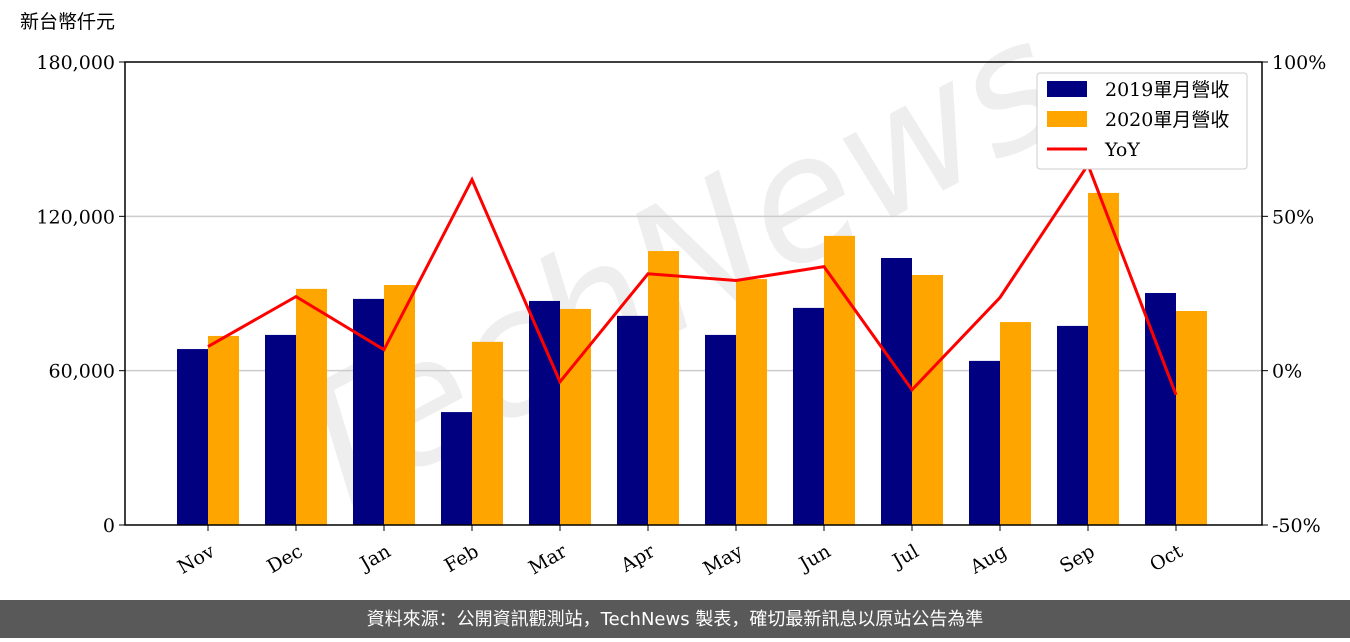 Image resolution: width=1350 pixels, height=642 pixels. What do you see at coordinates (1166, 558) in the screenshot?
I see `x-tick-label: Oct` at bounding box center [1166, 558].